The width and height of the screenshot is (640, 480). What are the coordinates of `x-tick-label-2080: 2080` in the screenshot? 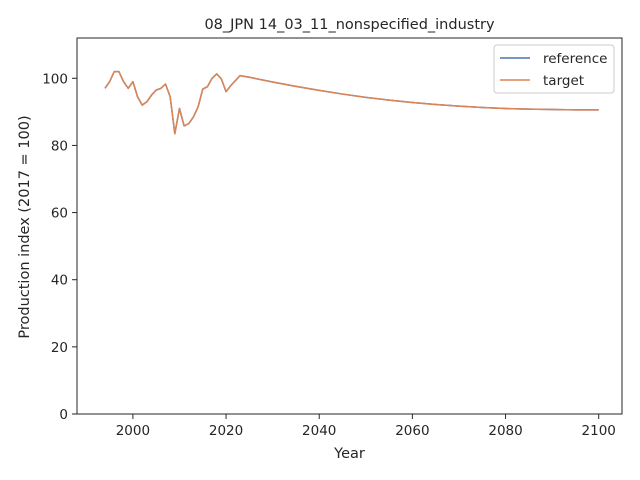 It's located at (505, 431).